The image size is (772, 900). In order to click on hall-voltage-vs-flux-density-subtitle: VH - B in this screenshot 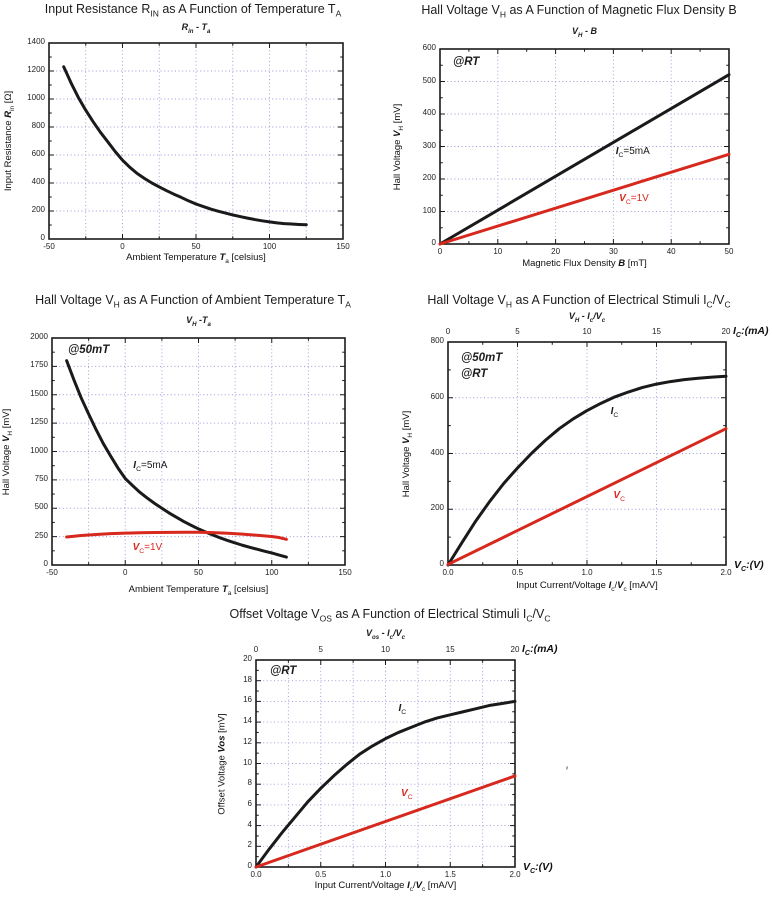, I will do `click(584, 32)`.